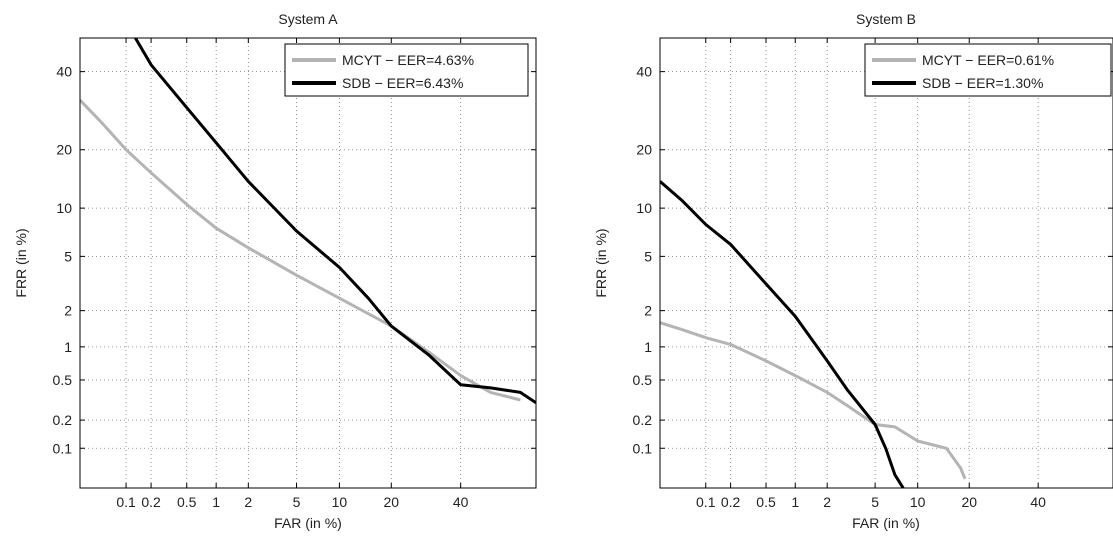 The width and height of the screenshot is (1113, 540). What do you see at coordinates (982, 83) in the screenshot?
I see `legend-label-sdb: SDB − EER=1.30%` at bounding box center [982, 83].